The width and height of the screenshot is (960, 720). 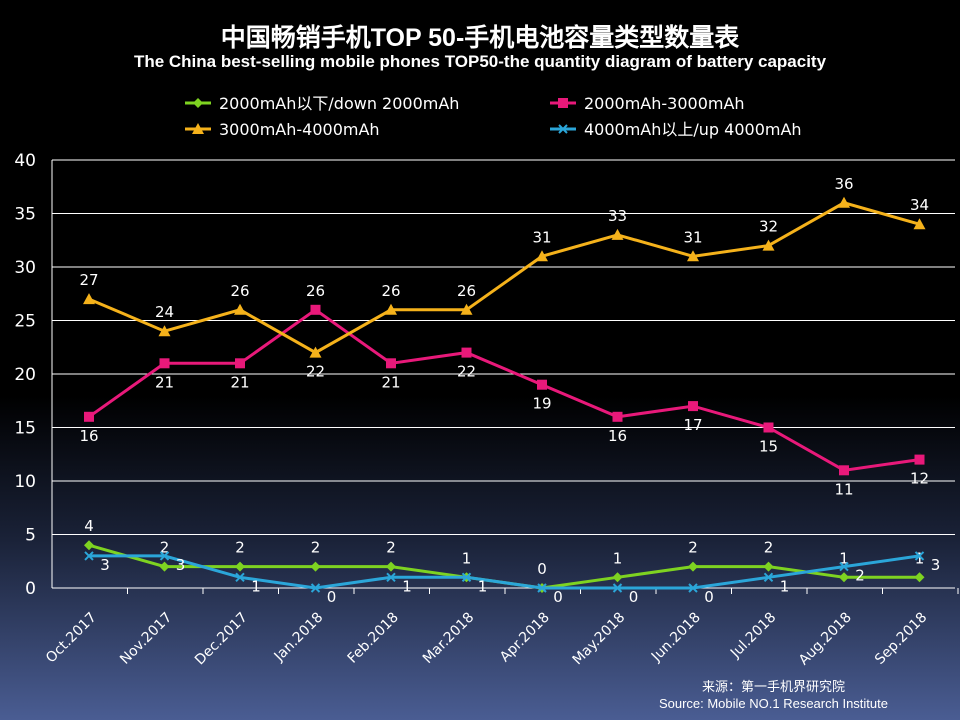 I want to click on x-tick-label: Jul.2018, so click(x=753, y=636).